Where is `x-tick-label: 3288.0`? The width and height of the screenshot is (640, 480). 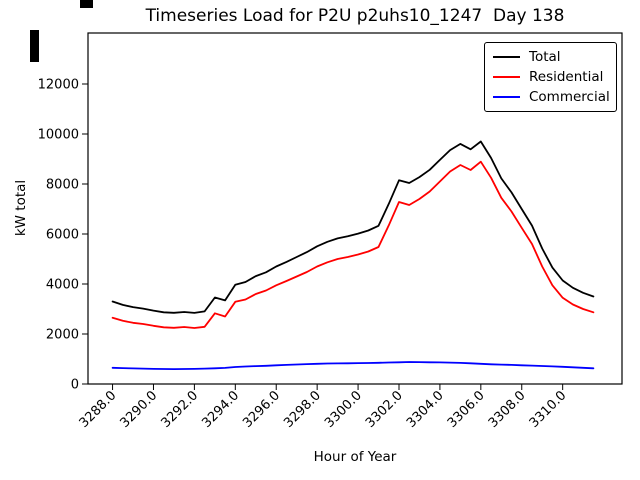
x-tick-label: 3288.0 is located at coordinates (98, 409).